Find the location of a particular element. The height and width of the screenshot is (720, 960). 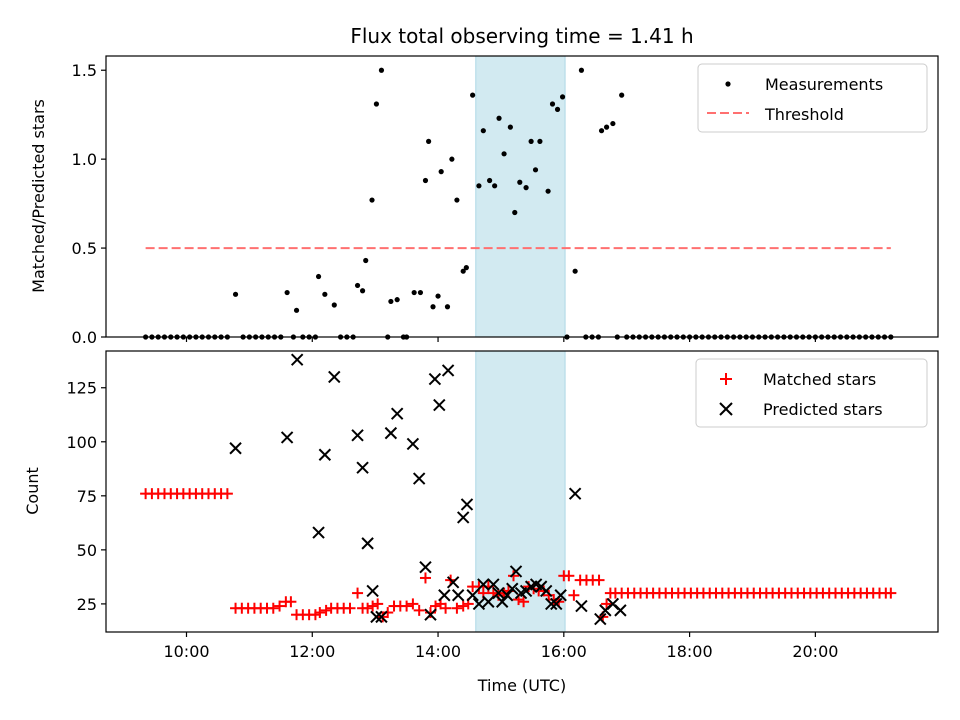

x-tick-label: 16:00 is located at coordinates (564, 651).